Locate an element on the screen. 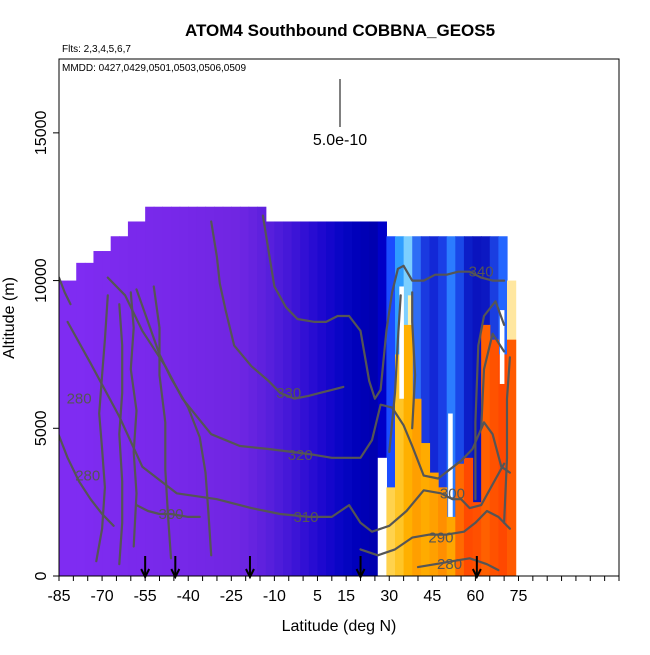  contour-label-1: 330 is located at coordinates (288, 393).